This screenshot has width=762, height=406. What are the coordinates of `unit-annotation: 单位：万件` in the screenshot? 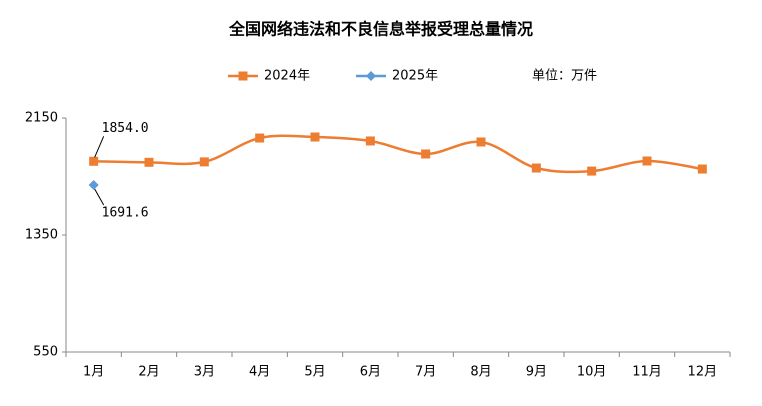 It's located at (564, 76).